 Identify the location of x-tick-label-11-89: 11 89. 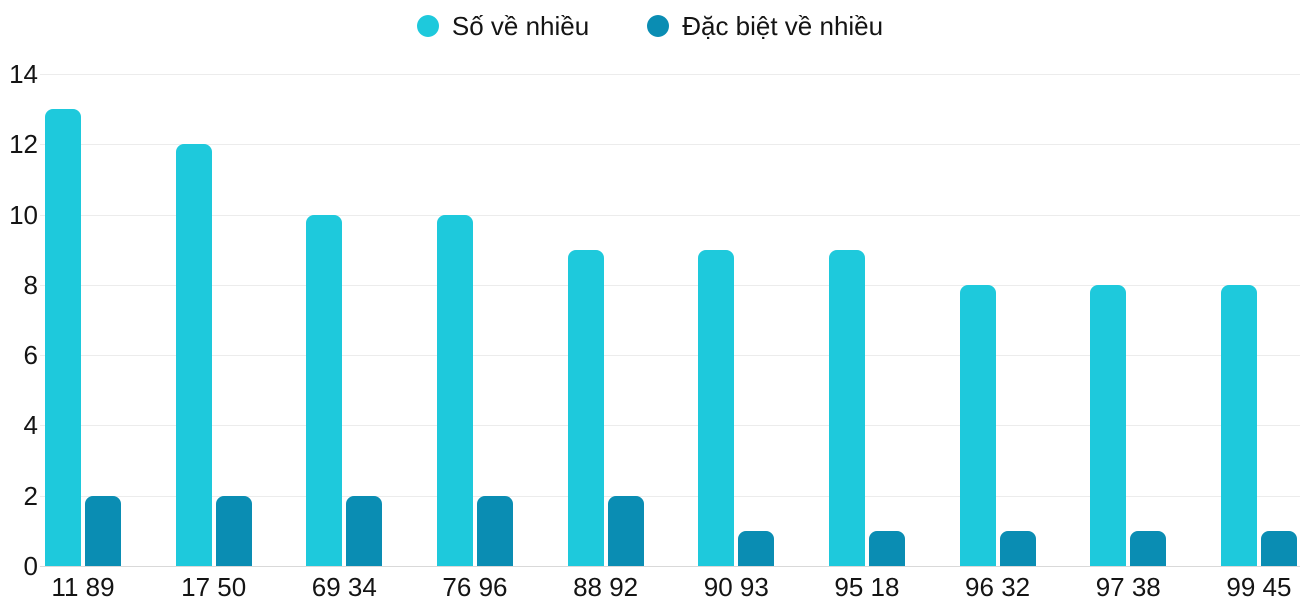
(83, 586).